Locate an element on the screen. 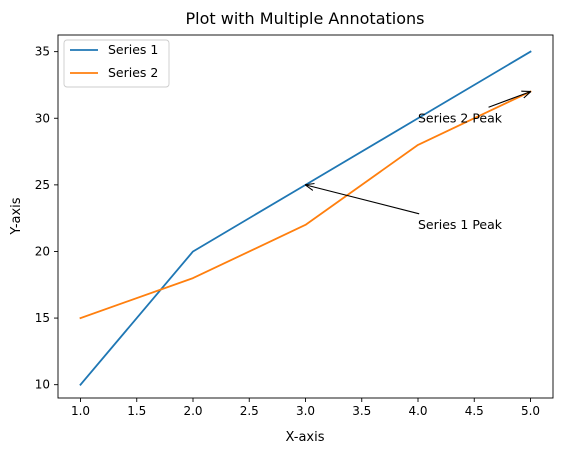 This screenshot has width=562, height=455. annotation-layer: Series 1 Peak Series 2 Peak is located at coordinates (418, 162).